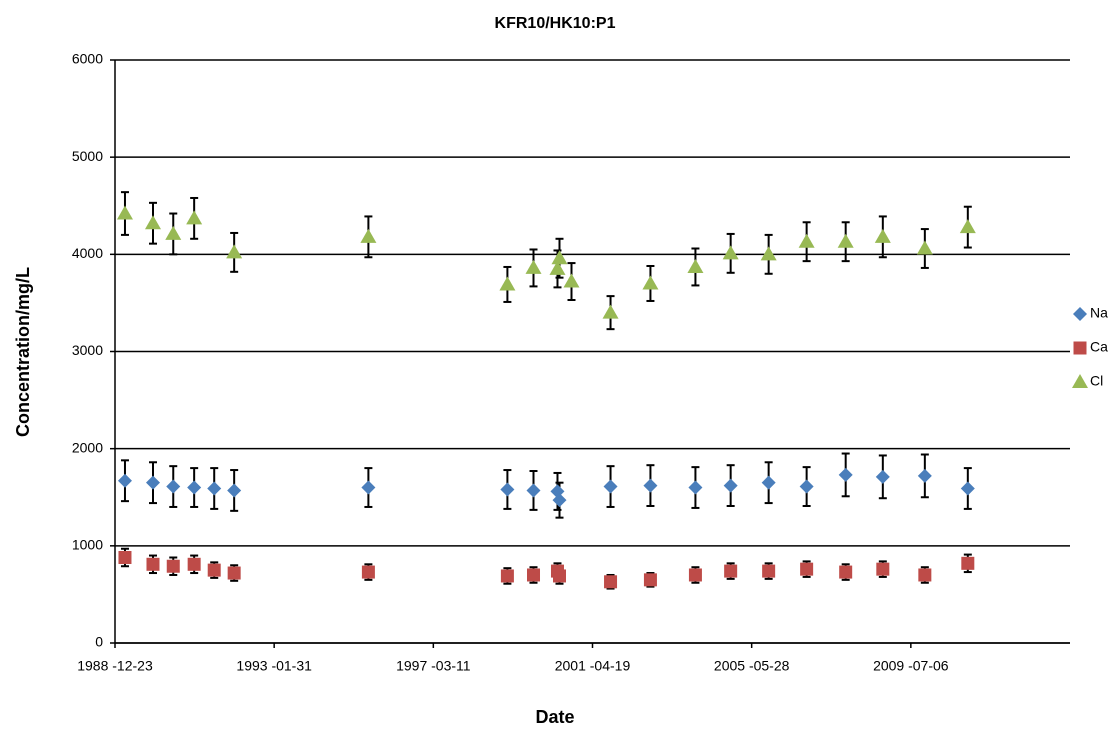 The image size is (1109, 733). Describe the element at coordinates (23, 352) in the screenshot. I see `y-axis-title: Concentration/mg/L` at that location.